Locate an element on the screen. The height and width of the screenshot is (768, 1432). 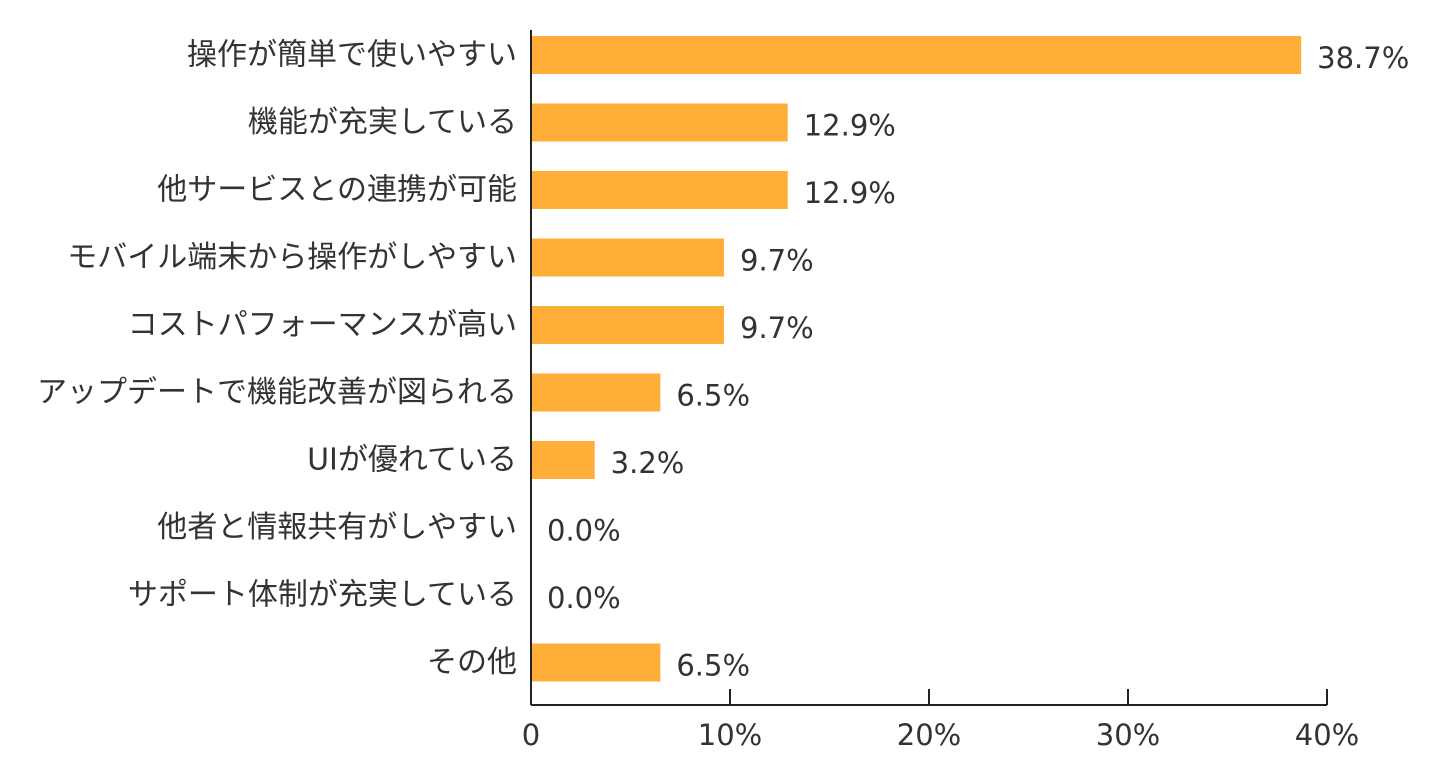
category-label: サポート体制が充実している is located at coordinates (322, 595).